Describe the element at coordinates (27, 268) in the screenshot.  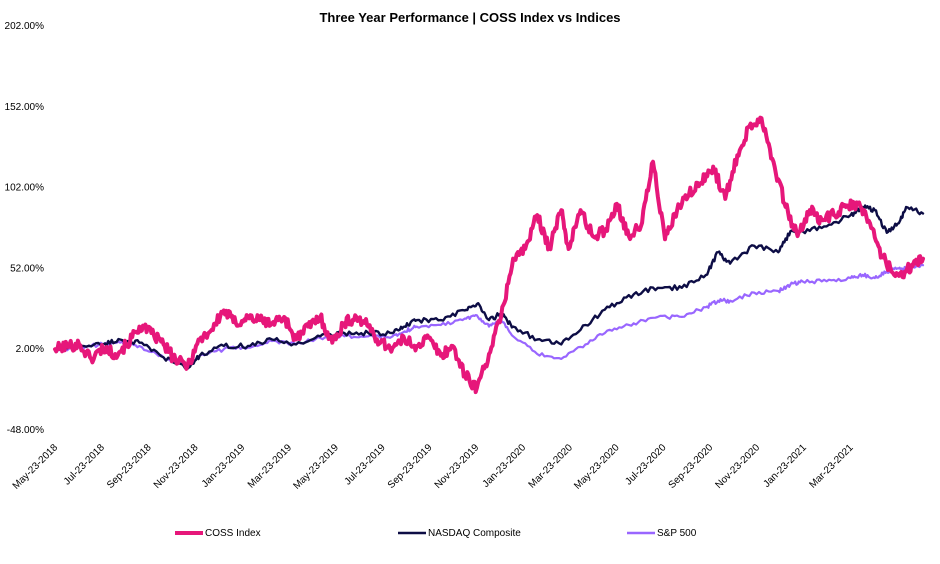
I see `y-tick-label: 52.00%` at that location.